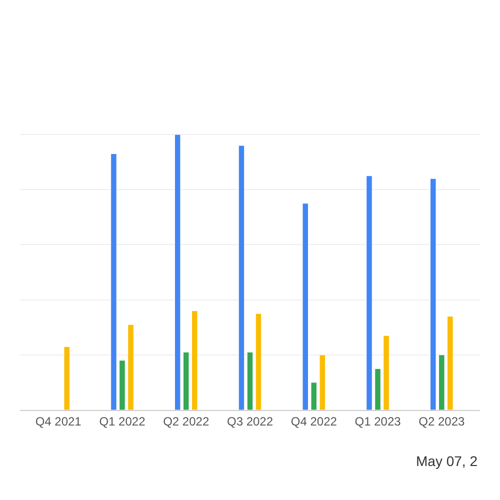  Describe the element at coordinates (442, 421) in the screenshot. I see `x-tick-label: Q2 2023` at that location.